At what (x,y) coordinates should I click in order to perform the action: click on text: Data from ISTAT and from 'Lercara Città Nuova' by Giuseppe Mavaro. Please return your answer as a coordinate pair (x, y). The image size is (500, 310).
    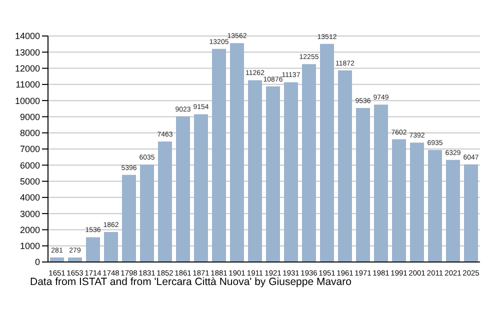
    Looking at the image, I should click on (191, 282).